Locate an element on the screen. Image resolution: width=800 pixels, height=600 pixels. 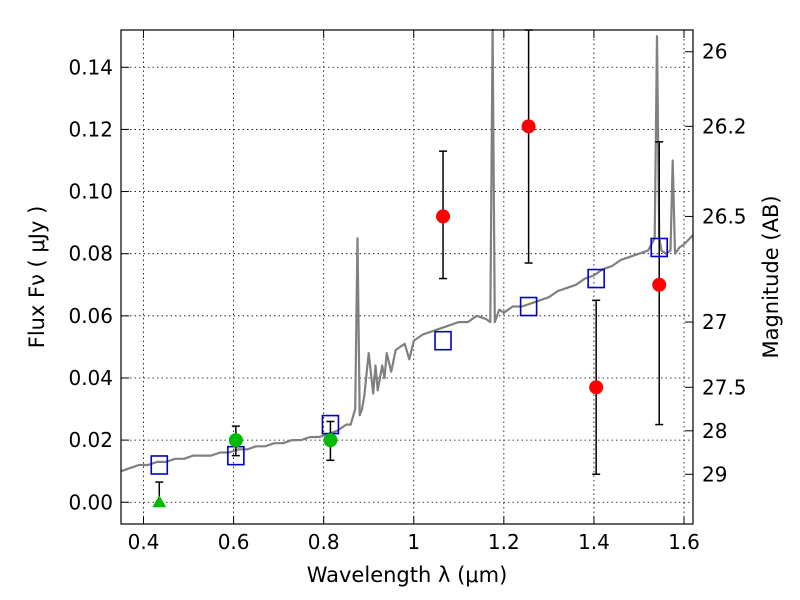
x-tick-label: 1.2 is located at coordinates (504, 542).